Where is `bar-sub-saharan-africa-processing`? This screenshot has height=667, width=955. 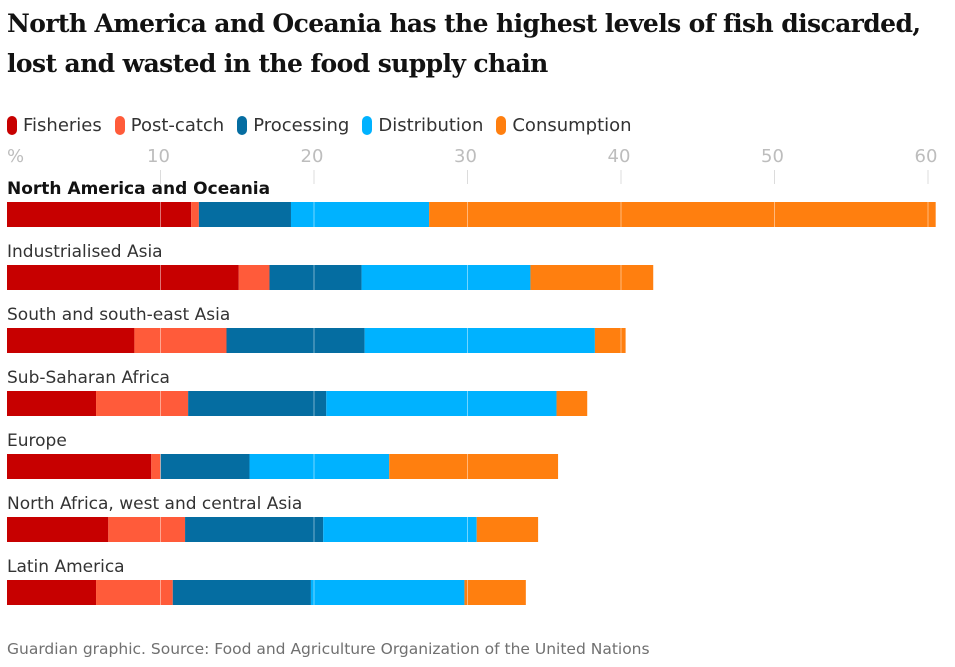
bar-sub-saharan-africa-processing is located at coordinates (257, 403).